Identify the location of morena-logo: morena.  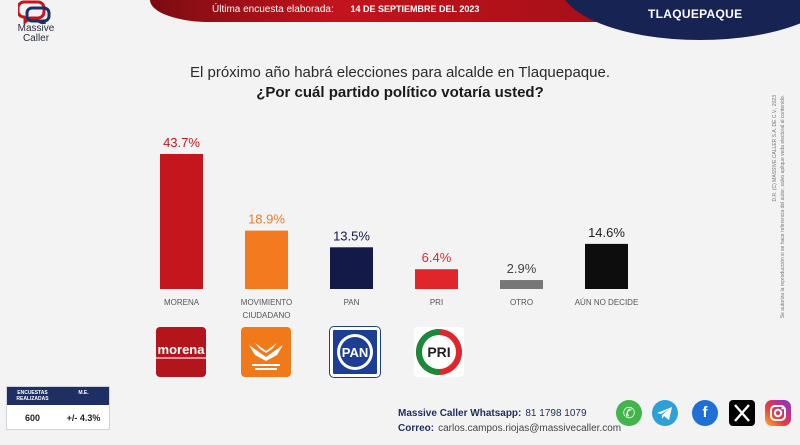
(181, 352).